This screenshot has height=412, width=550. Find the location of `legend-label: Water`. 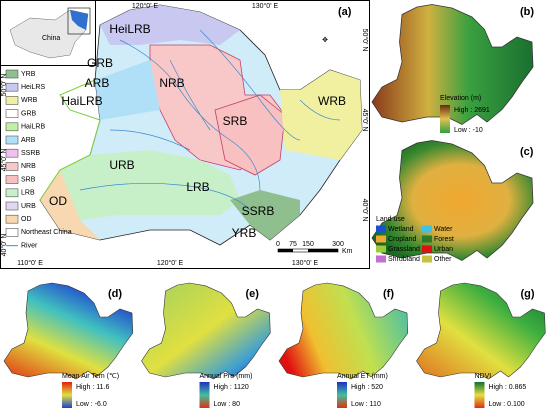

legend-label: Water is located at coordinates (443, 229).